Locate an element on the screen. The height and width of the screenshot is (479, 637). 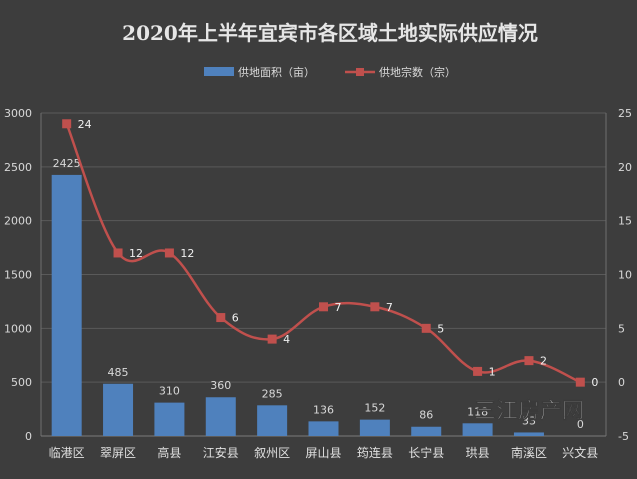
bar-data-label: 136 is located at coordinates (323, 409).